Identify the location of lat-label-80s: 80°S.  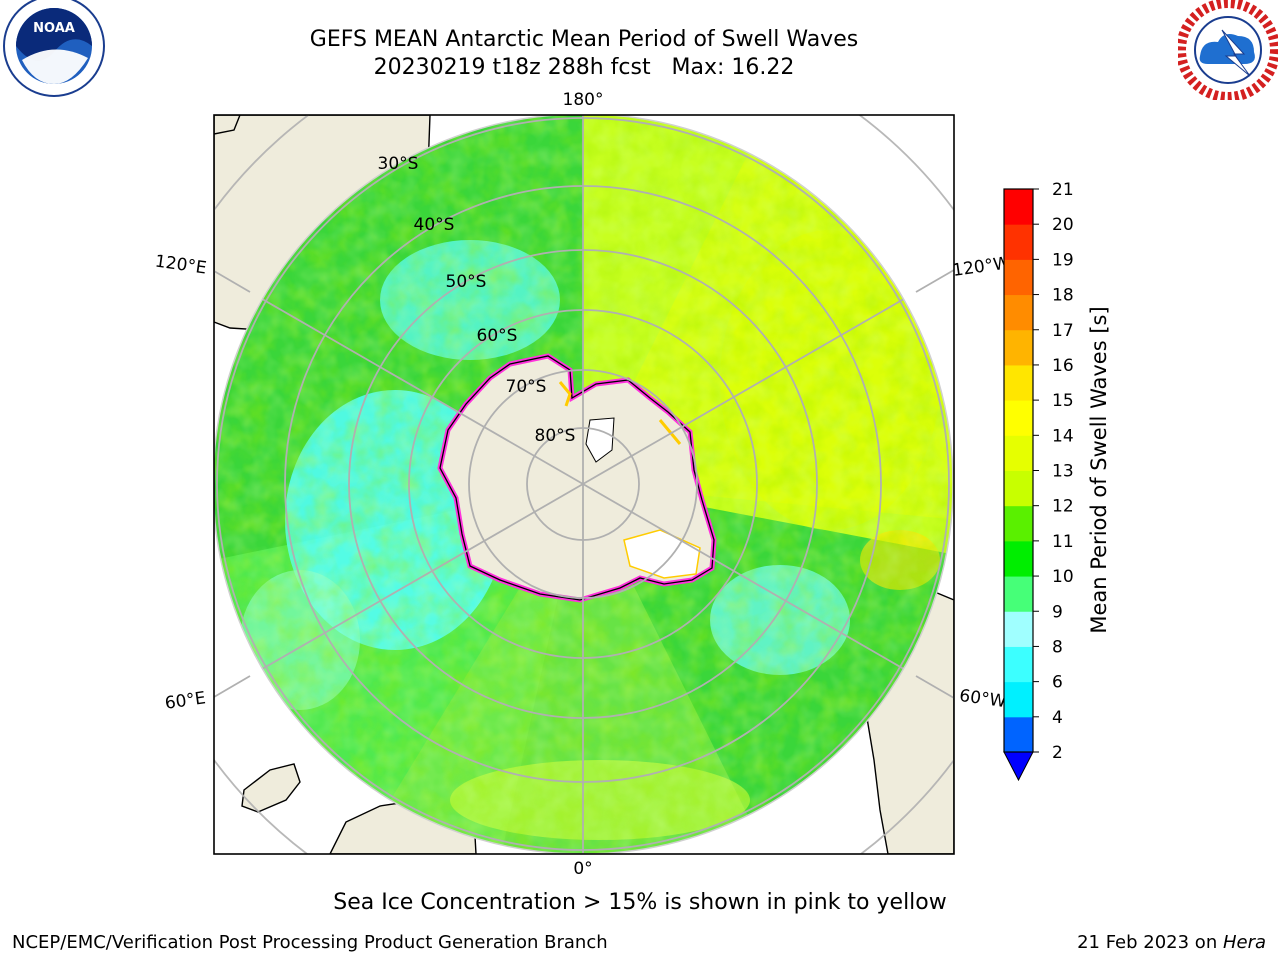
(555, 436).